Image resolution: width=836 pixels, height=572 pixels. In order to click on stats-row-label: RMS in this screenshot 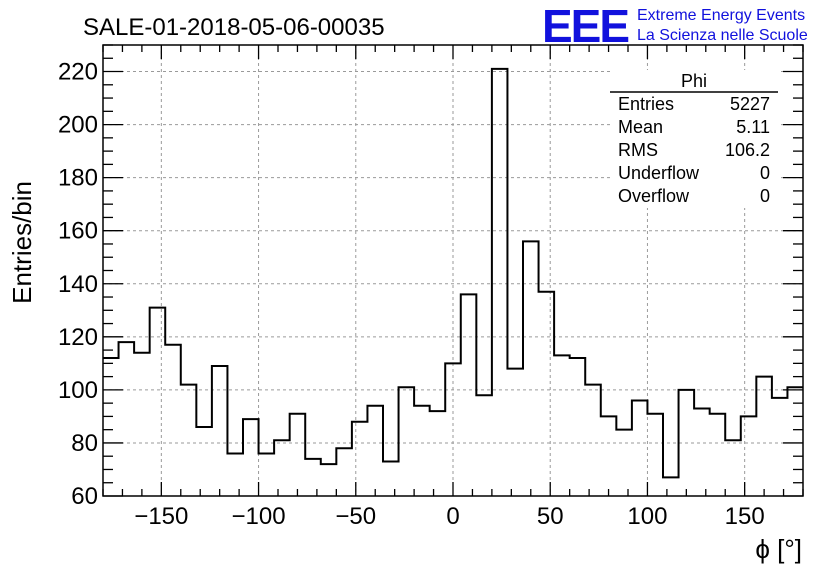, I will do `click(638, 150)`.